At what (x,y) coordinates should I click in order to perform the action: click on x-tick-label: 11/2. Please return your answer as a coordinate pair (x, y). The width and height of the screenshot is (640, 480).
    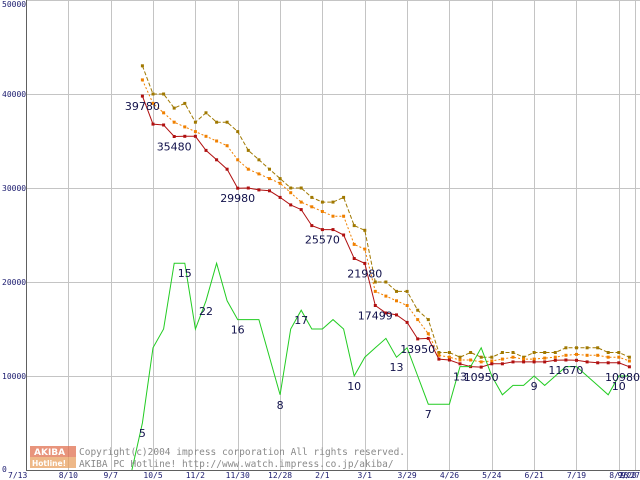
    Looking at the image, I should click on (195, 475).